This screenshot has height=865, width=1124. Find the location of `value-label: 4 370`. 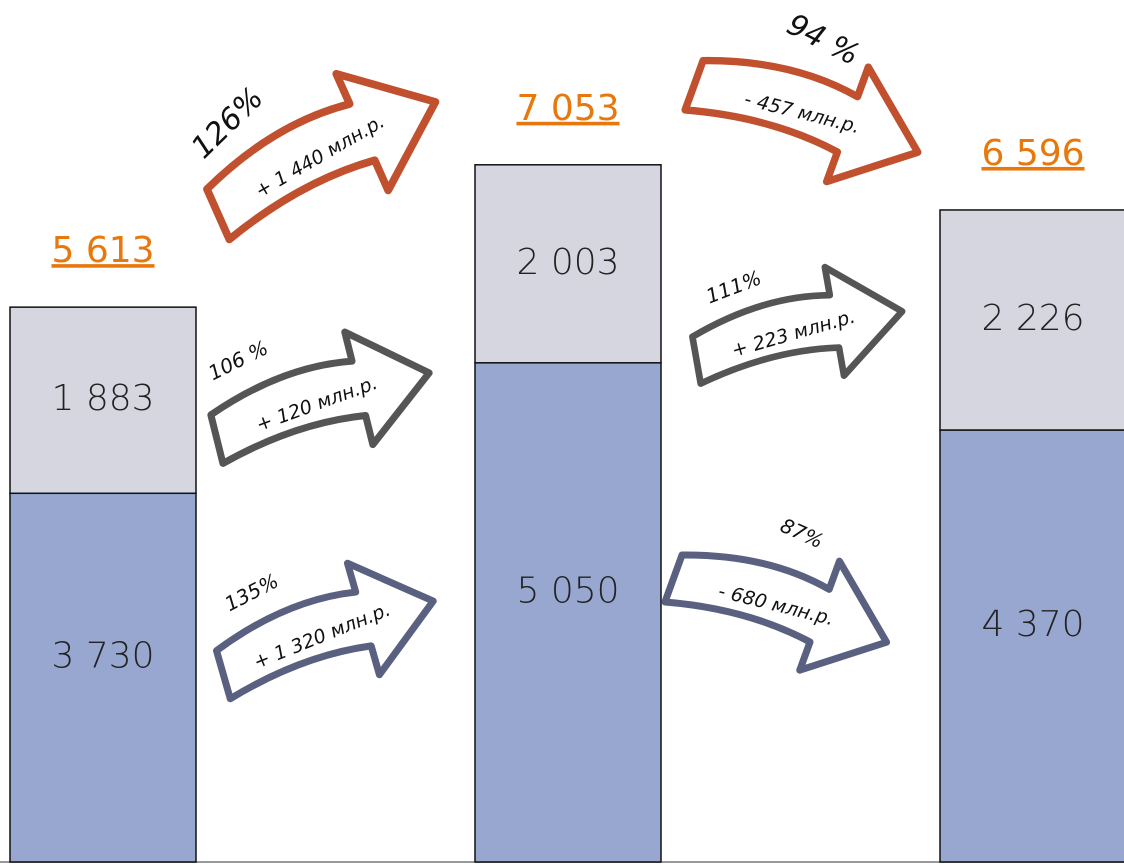

value-label: 4 370 is located at coordinates (1032, 624).